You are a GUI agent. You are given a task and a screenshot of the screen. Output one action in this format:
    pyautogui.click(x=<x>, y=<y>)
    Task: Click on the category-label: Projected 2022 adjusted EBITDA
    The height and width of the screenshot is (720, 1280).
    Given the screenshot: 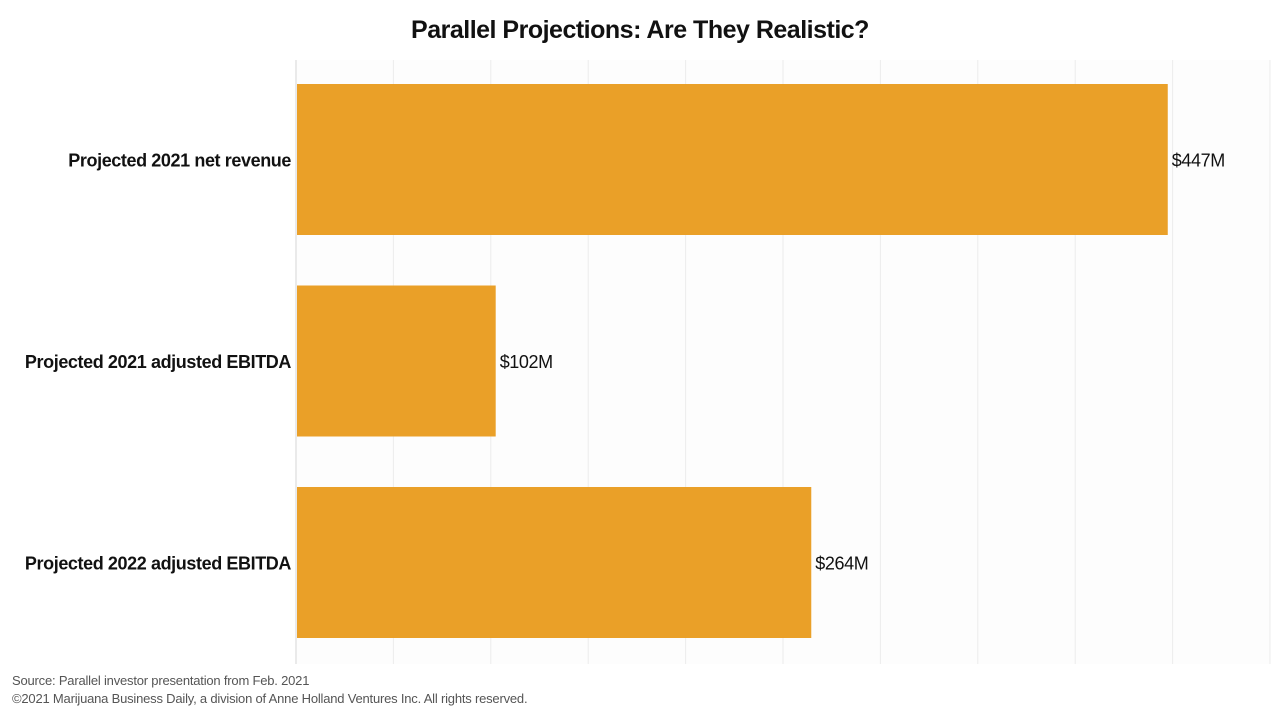 What is the action you would take?
    pyautogui.click(x=158, y=564)
    